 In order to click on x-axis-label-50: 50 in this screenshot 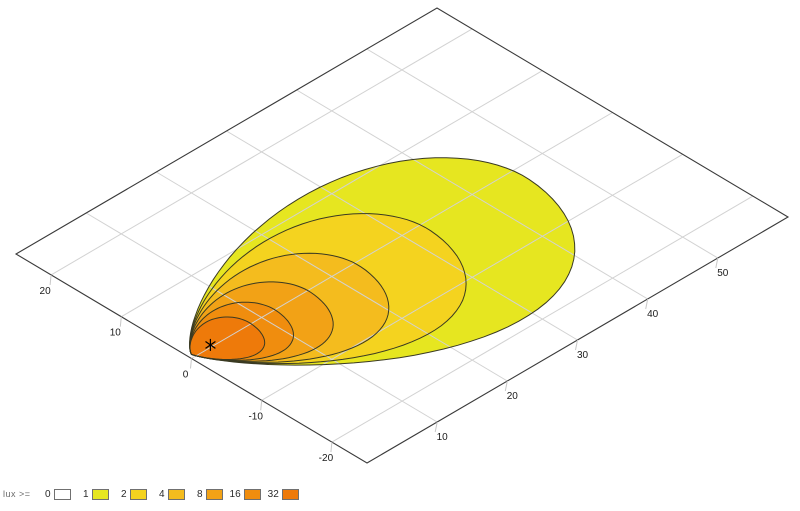, I will do `click(723, 273)`.